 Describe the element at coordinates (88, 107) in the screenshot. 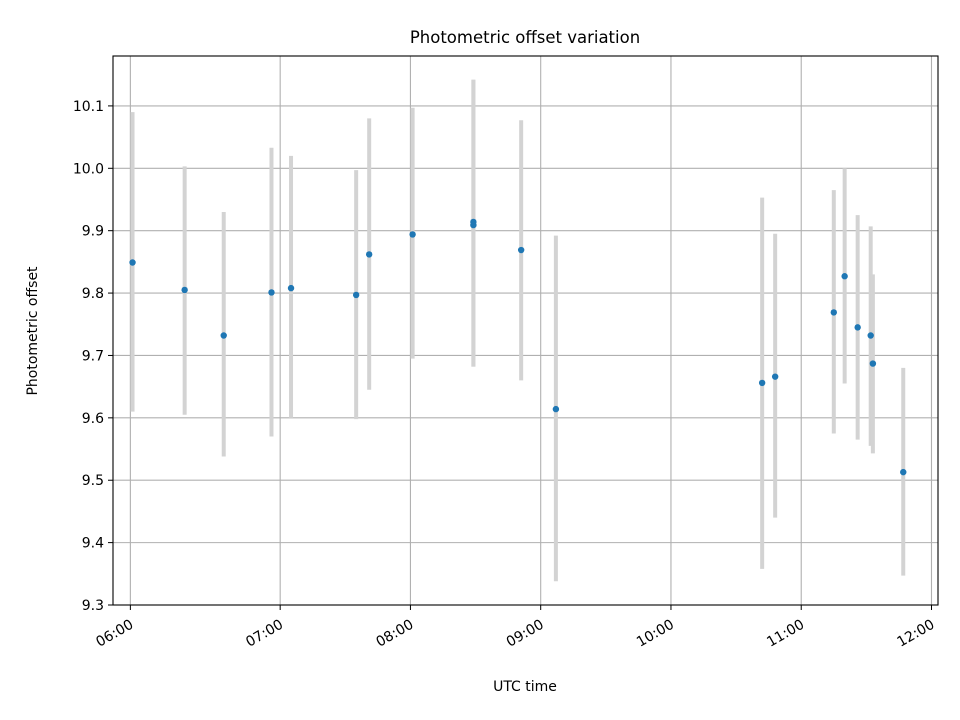

I see `y-tick-label: 10.1` at that location.